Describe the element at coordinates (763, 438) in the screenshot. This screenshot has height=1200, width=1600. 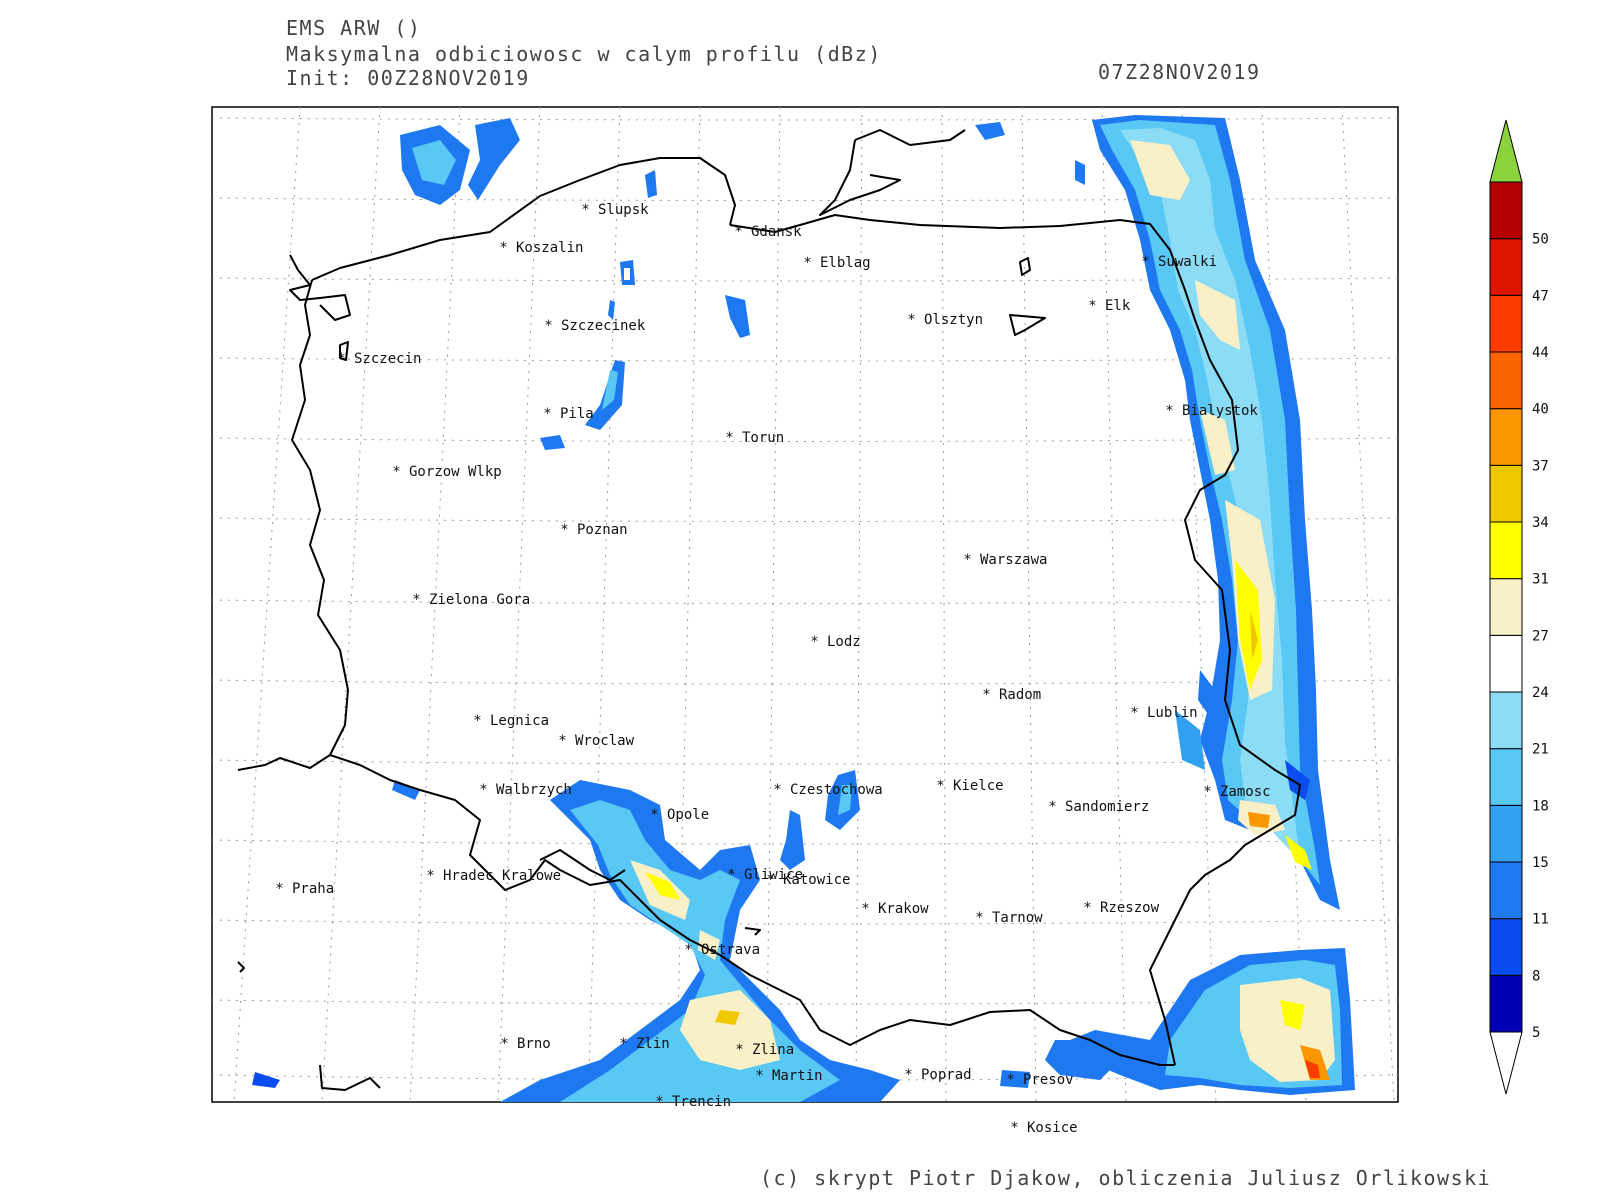
I see `svg-text: Torun` at that location.